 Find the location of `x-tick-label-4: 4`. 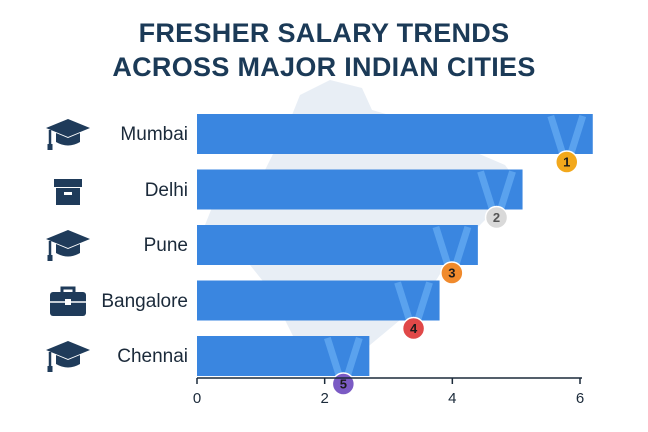

x-tick-label-4: 4 is located at coordinates (452, 398).